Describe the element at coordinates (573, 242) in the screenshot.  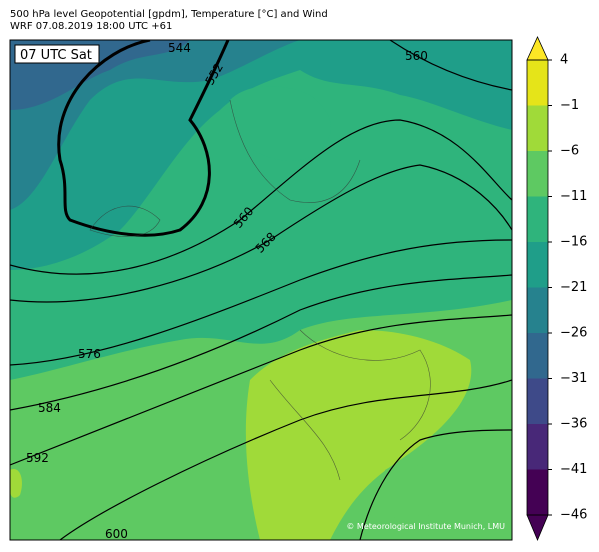
I see `colorbar-tick-label: −16` at that location.